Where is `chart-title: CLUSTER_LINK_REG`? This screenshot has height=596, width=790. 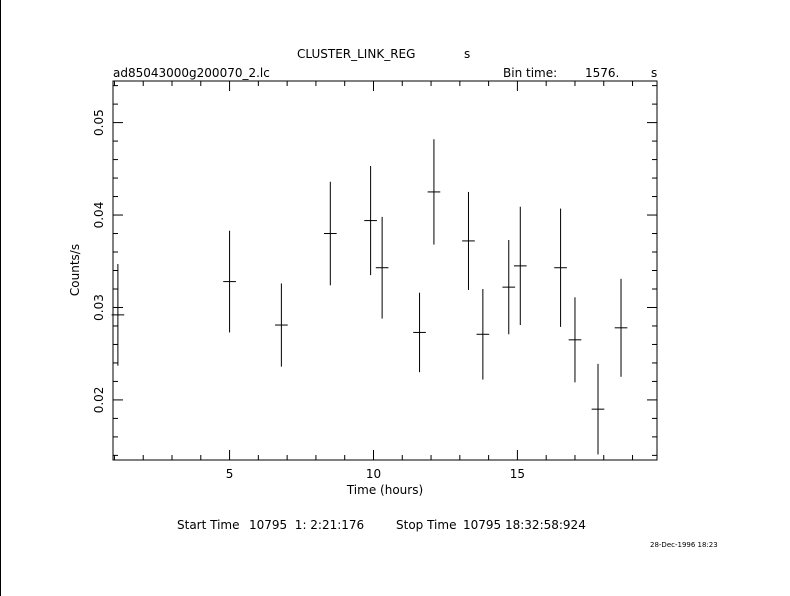 chart-title: CLUSTER_LINK_REG is located at coordinates (356, 54).